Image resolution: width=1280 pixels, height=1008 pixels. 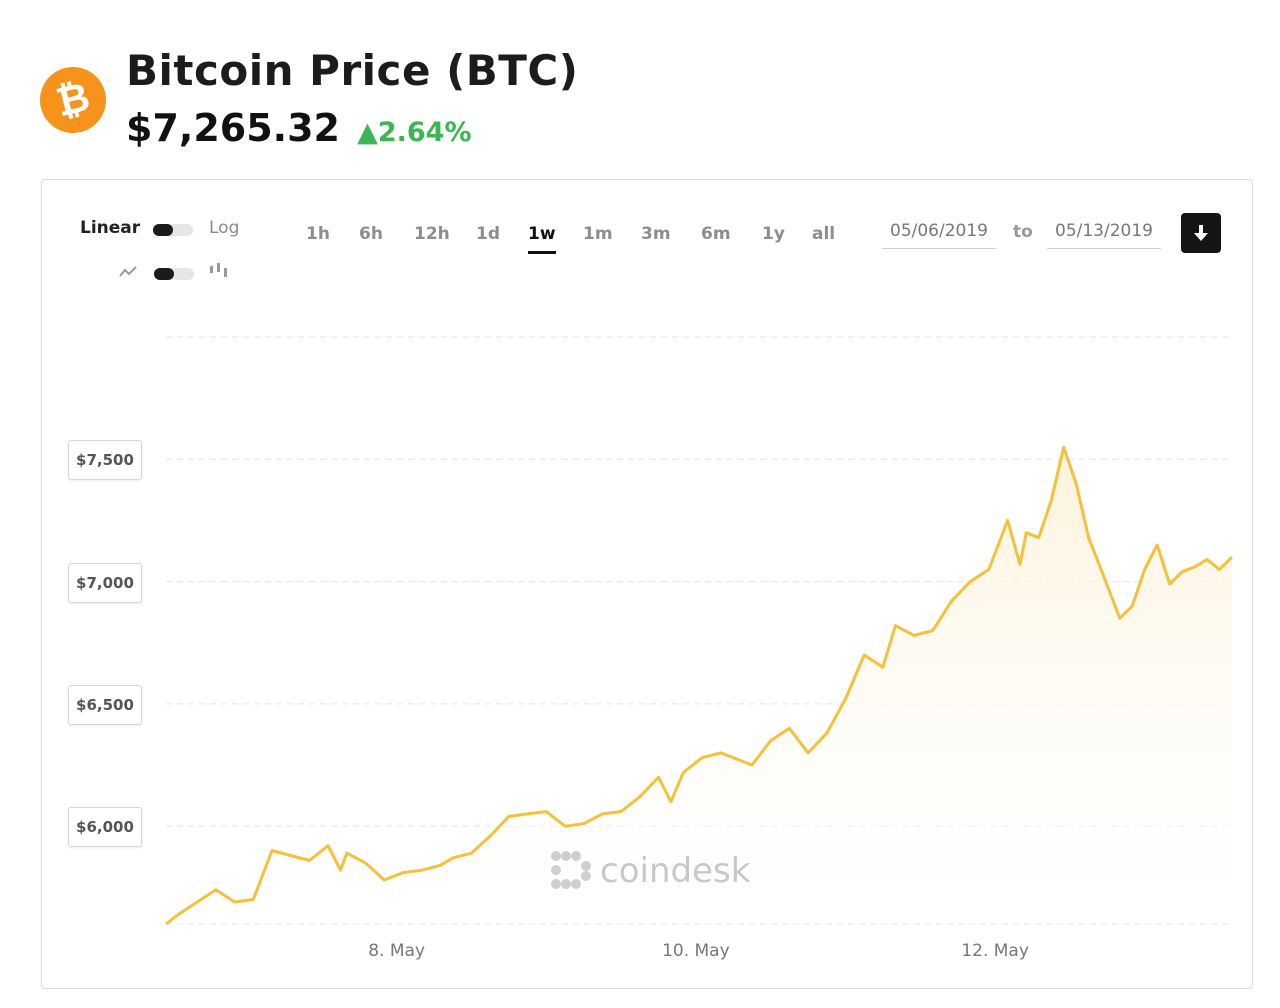 I want to click on range-tab-1d: 1d, so click(x=488, y=234).